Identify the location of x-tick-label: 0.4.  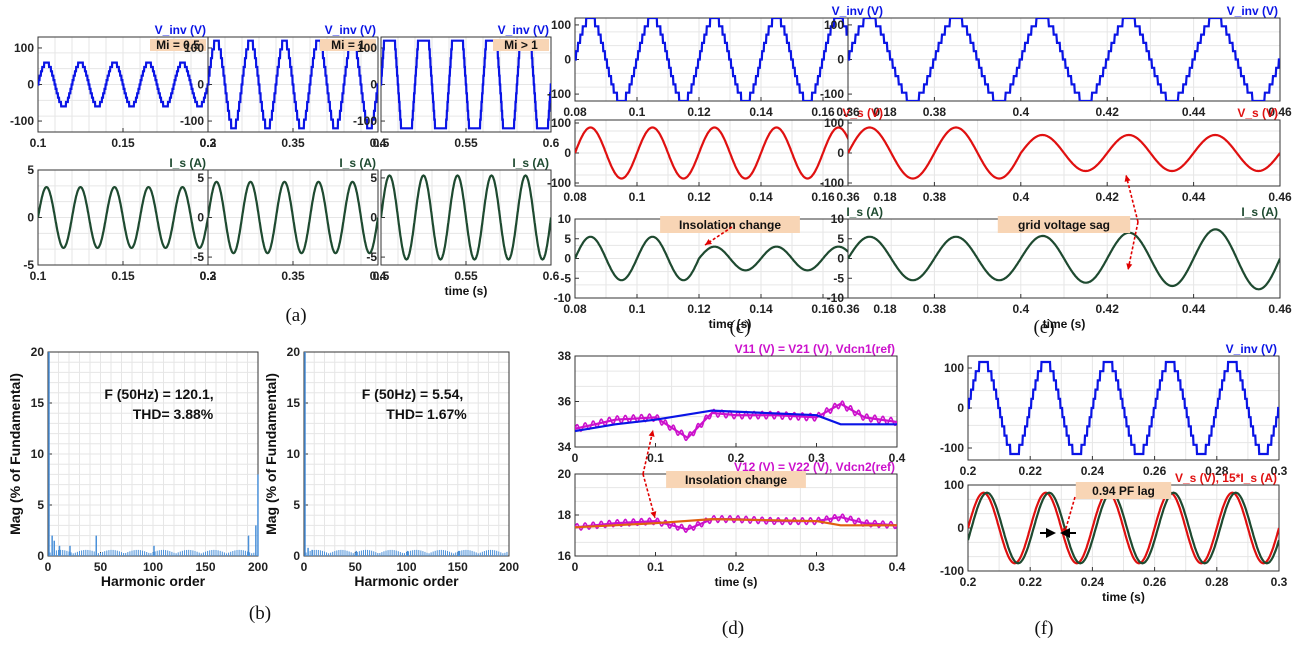
(897, 567).